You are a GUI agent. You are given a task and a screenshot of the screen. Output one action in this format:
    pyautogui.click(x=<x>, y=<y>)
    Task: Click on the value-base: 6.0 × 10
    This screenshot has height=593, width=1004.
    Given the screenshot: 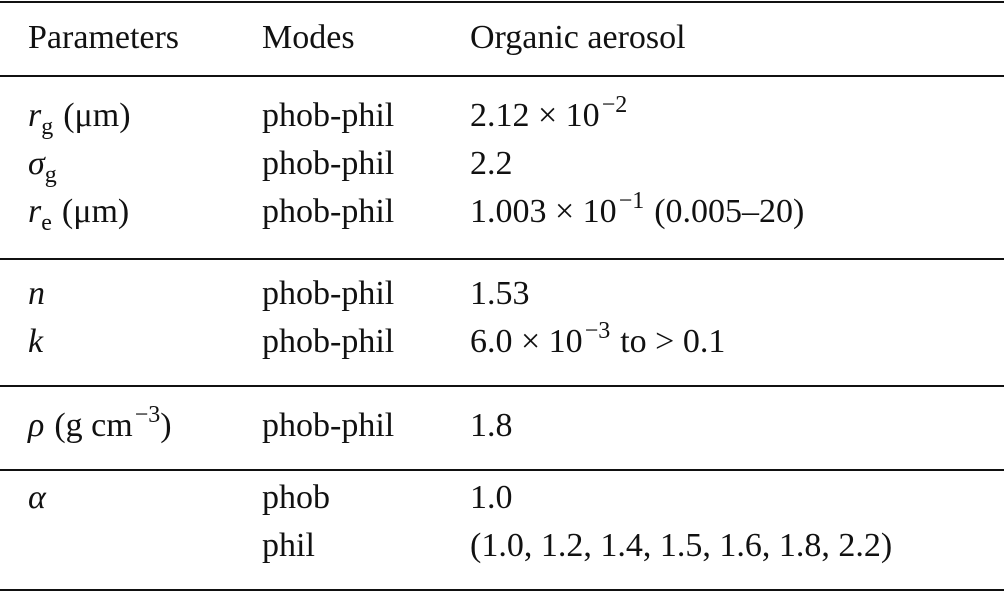 What is the action you would take?
    pyautogui.click(x=526, y=341)
    